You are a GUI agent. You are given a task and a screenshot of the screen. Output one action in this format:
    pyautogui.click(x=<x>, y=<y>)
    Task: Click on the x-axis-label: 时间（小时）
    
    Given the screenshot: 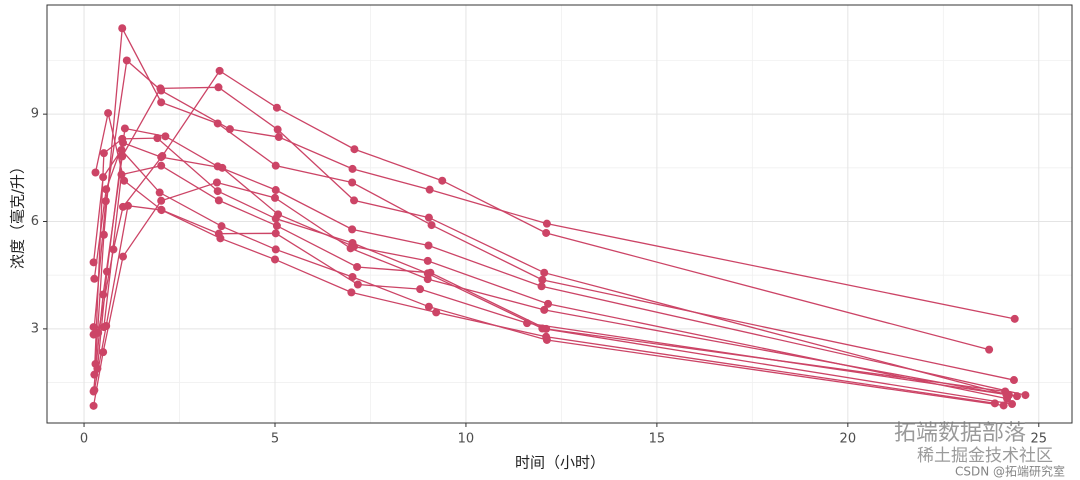 What is the action you would take?
    pyautogui.click(x=560, y=463)
    